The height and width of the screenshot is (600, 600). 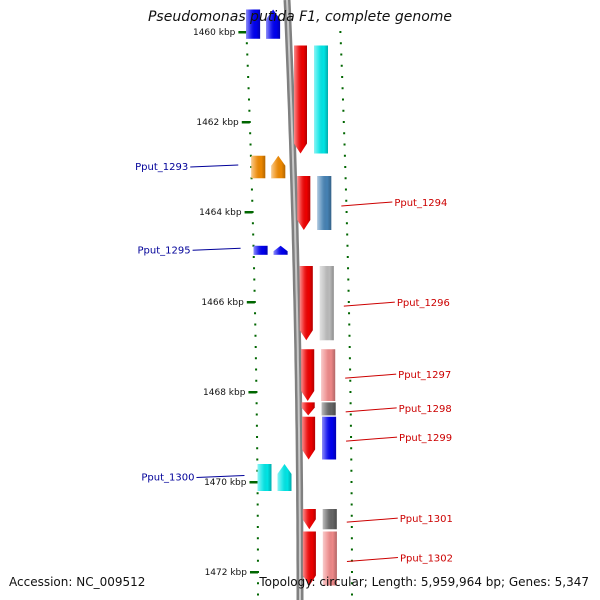 What do you see at coordinates (425, 438) in the screenshot?
I see `gene-label: Pput_1299` at bounding box center [425, 438].